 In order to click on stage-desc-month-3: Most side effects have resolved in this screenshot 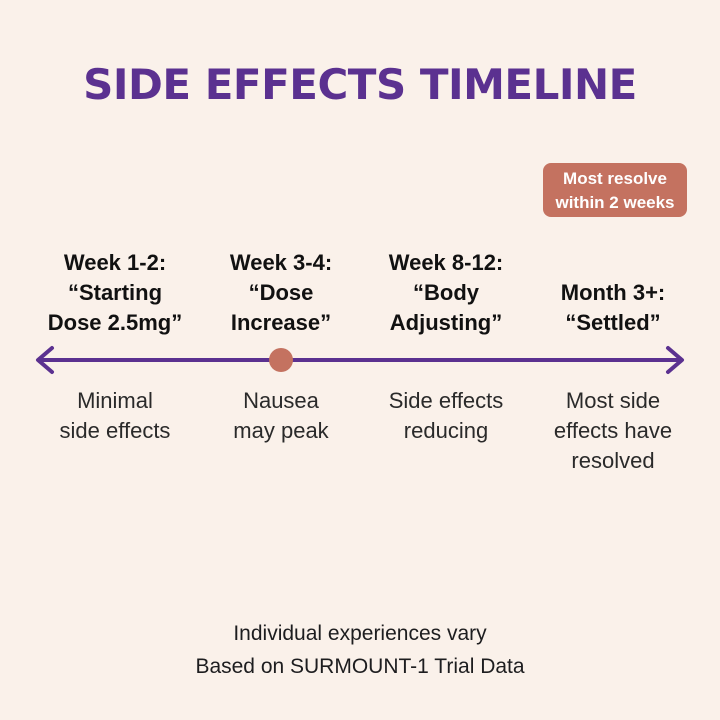, I will do `click(613, 431)`.